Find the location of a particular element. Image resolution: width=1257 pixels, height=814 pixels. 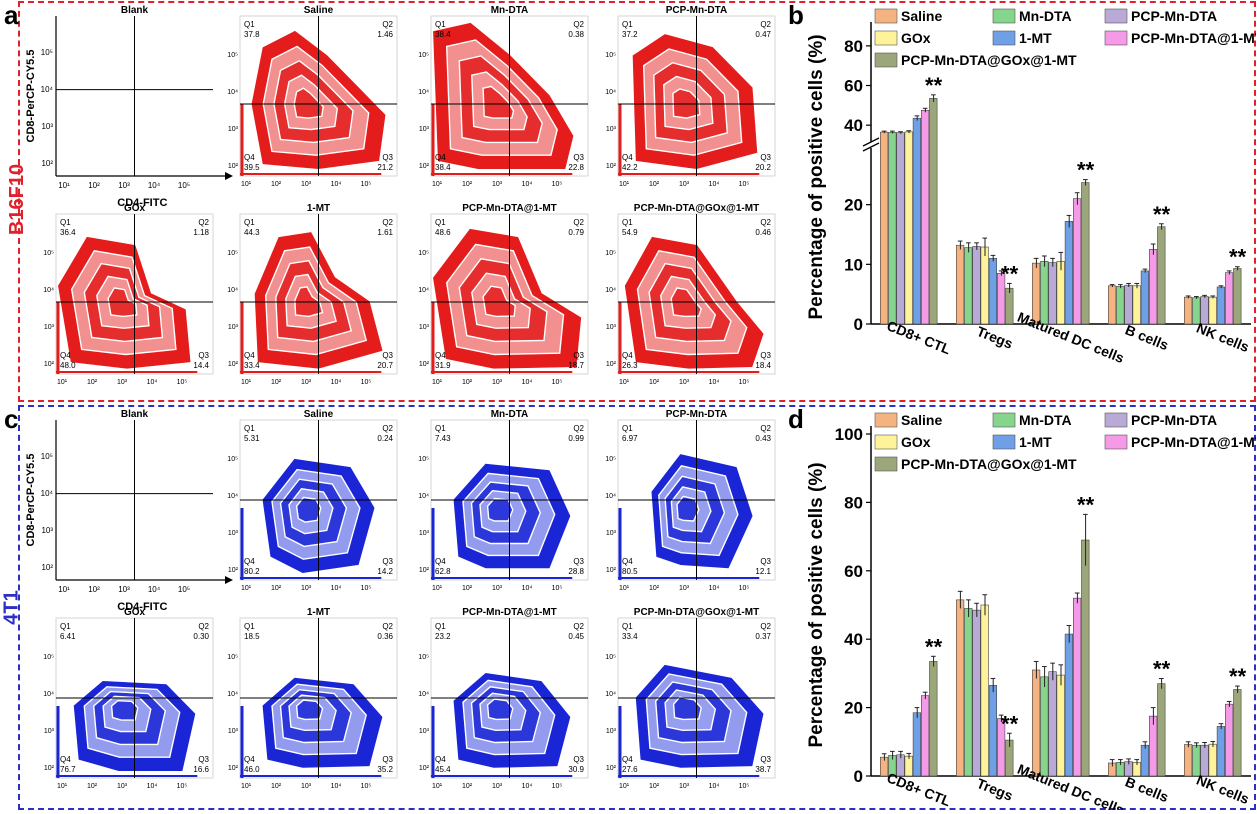

x-axis-label: CD4-FITC is located at coordinates (142, 607).